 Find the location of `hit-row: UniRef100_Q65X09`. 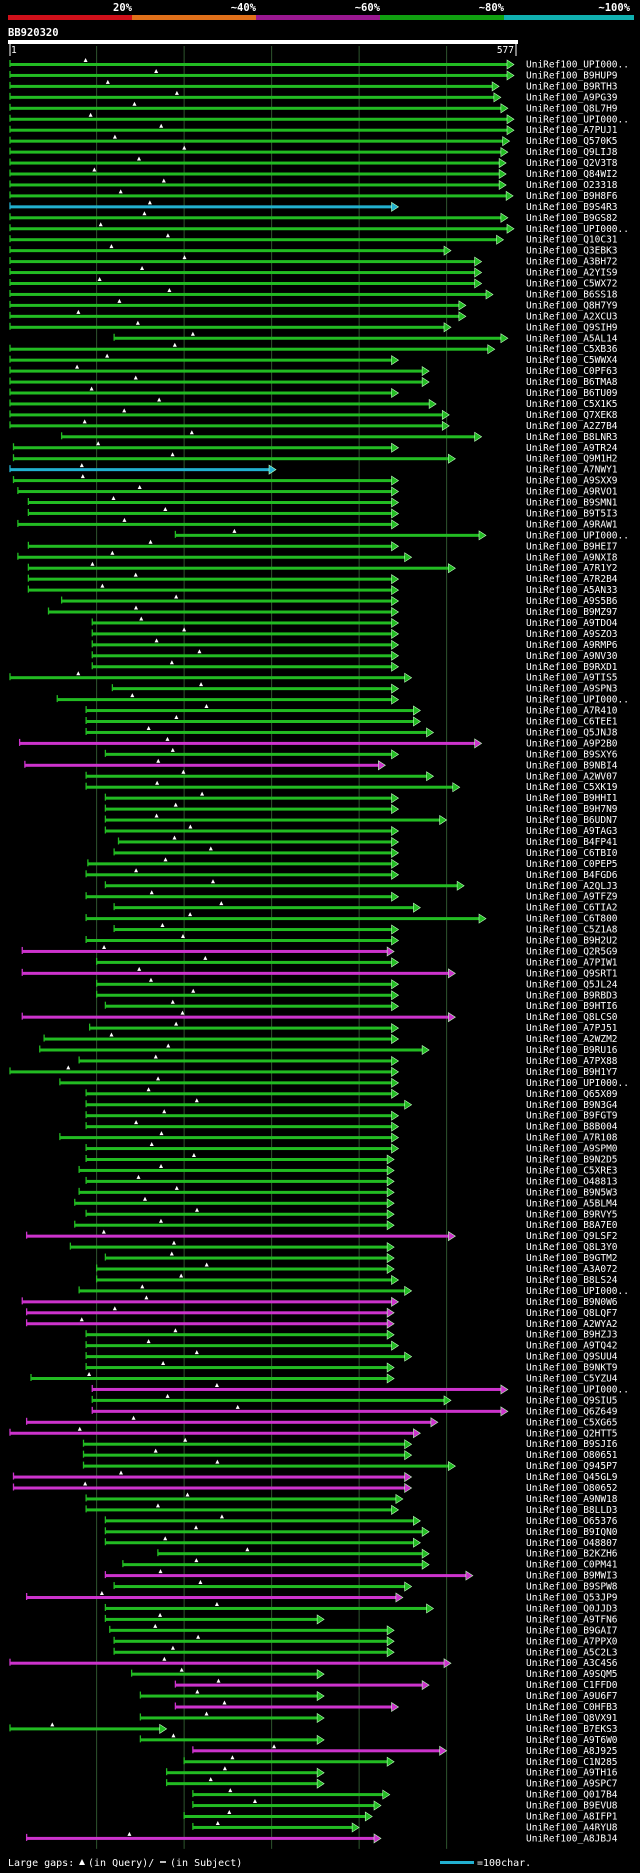

hit-row: UniRef100_Q65X09 is located at coordinates (351, 1093).